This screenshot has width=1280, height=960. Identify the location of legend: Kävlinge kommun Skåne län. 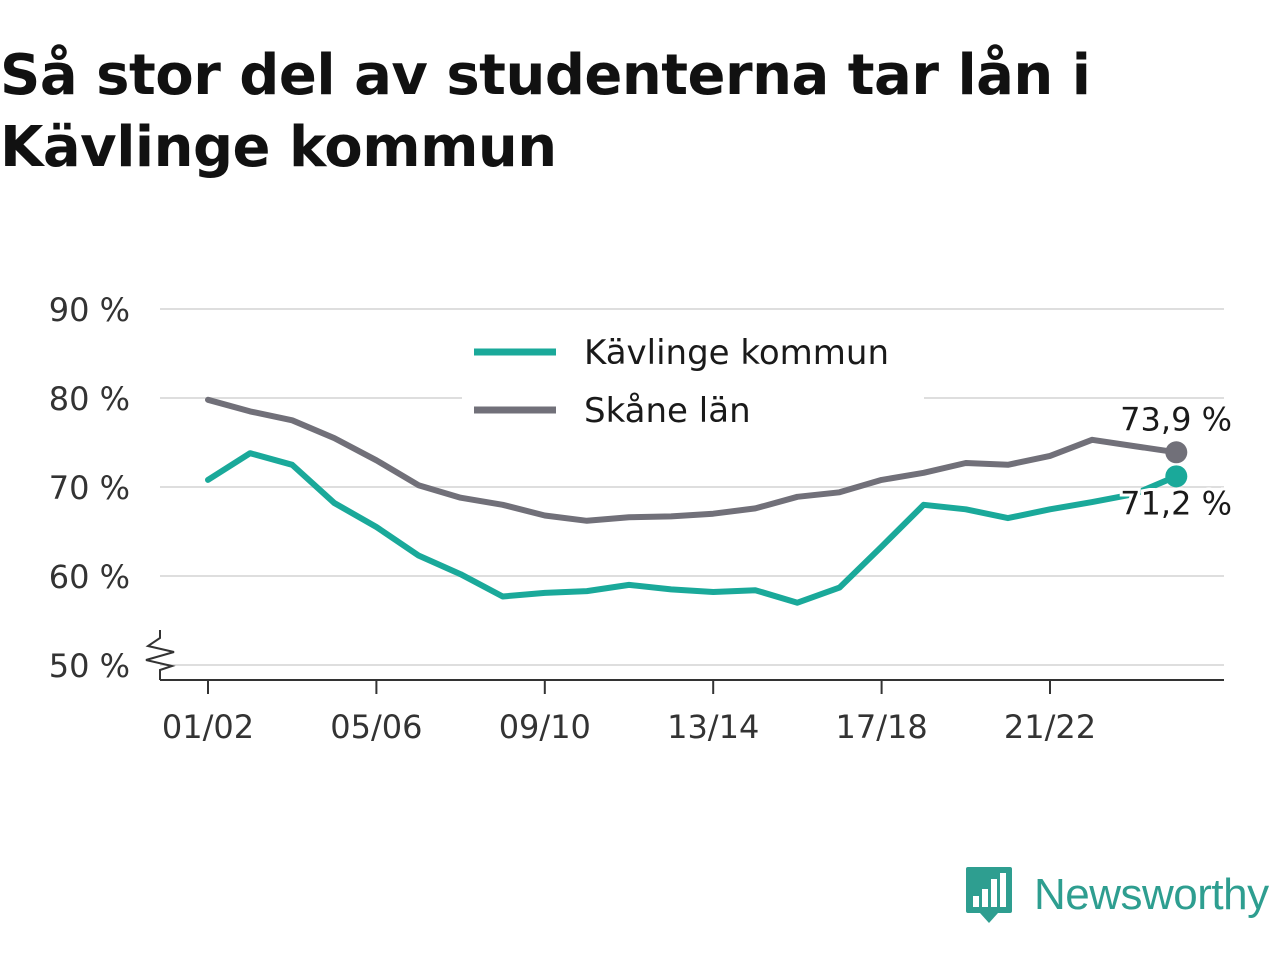
(693, 379).